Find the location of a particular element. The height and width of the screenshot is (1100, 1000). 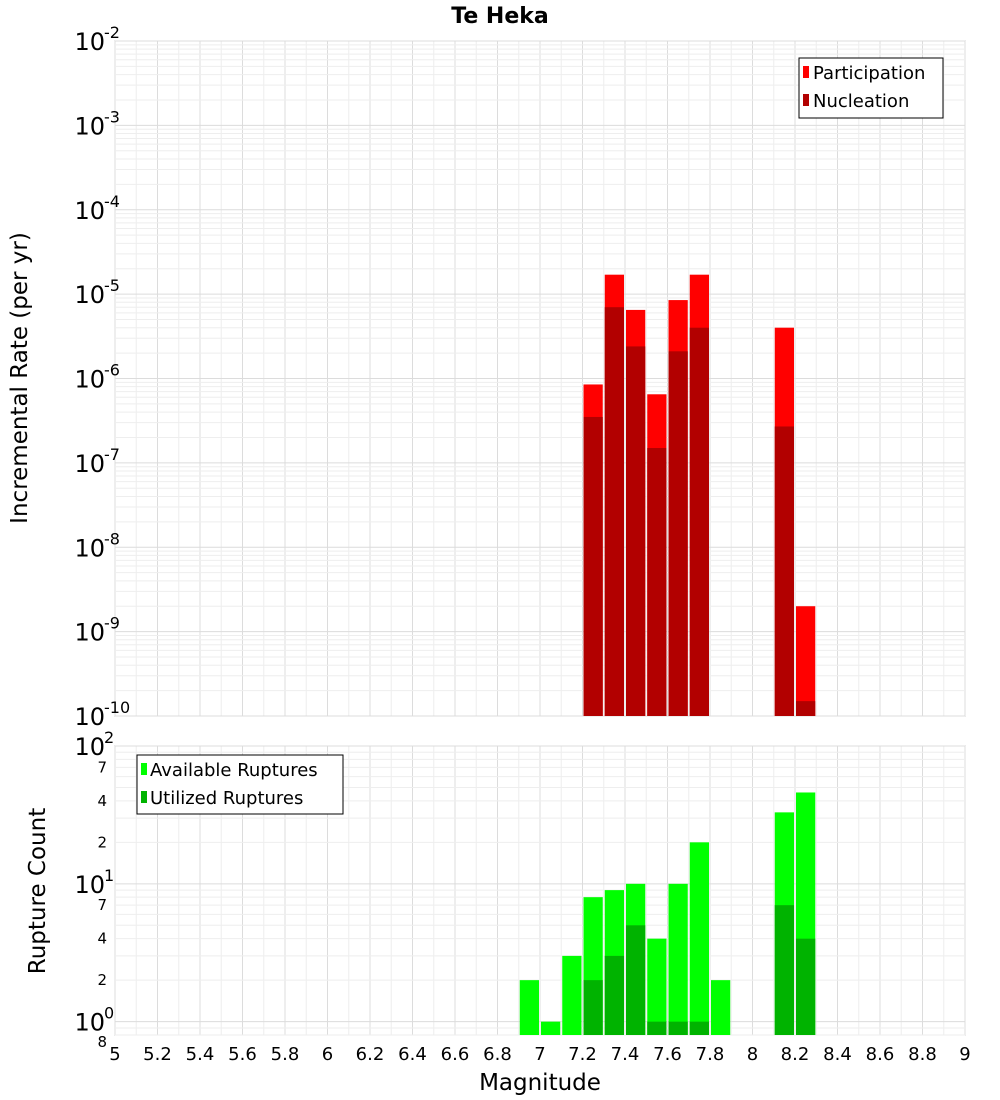

x-tick-label: 5.2 is located at coordinates (157, 1054).